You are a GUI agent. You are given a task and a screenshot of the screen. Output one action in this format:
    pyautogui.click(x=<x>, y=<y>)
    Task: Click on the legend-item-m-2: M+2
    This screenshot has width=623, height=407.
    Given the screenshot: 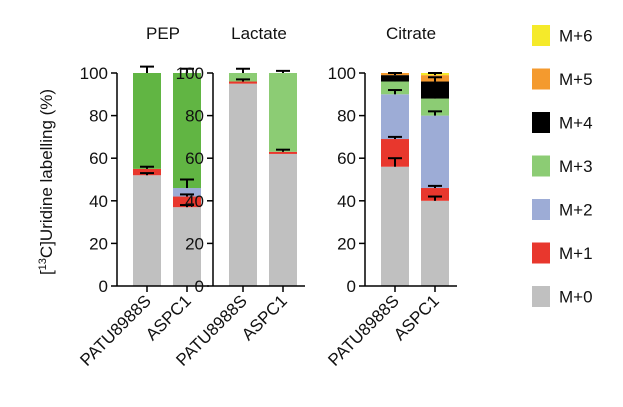 What is the action you would take?
    pyautogui.click(x=562, y=209)
    